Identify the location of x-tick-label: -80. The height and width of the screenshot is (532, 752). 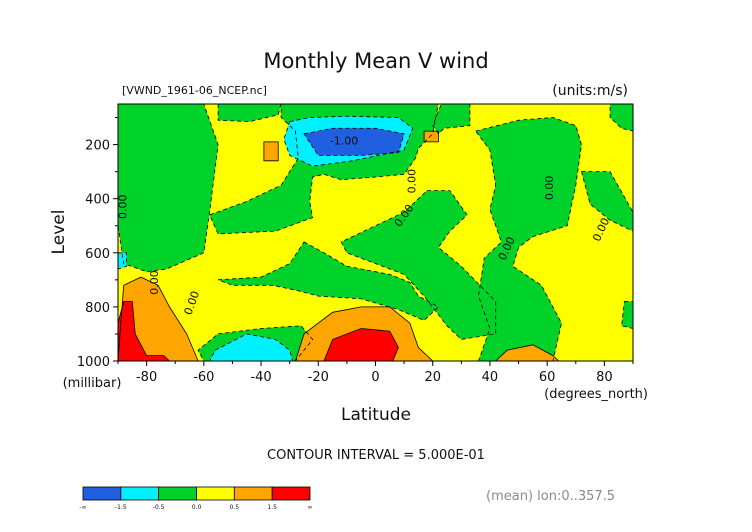
(146, 377).